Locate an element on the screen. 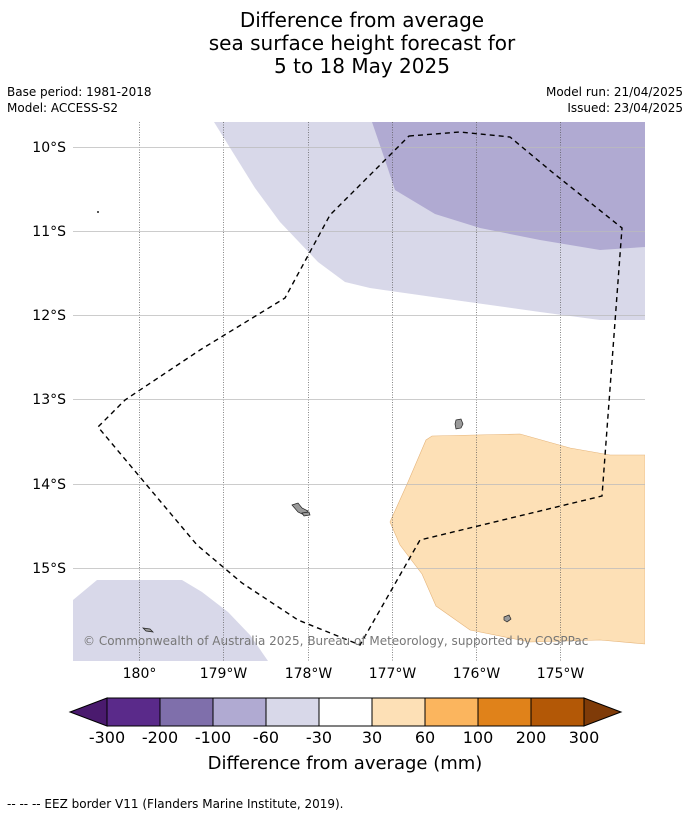 Image resolution: width=690 pixels, height=816 pixels. anomaly-region-light-purple-south is located at coordinates (170, 620).